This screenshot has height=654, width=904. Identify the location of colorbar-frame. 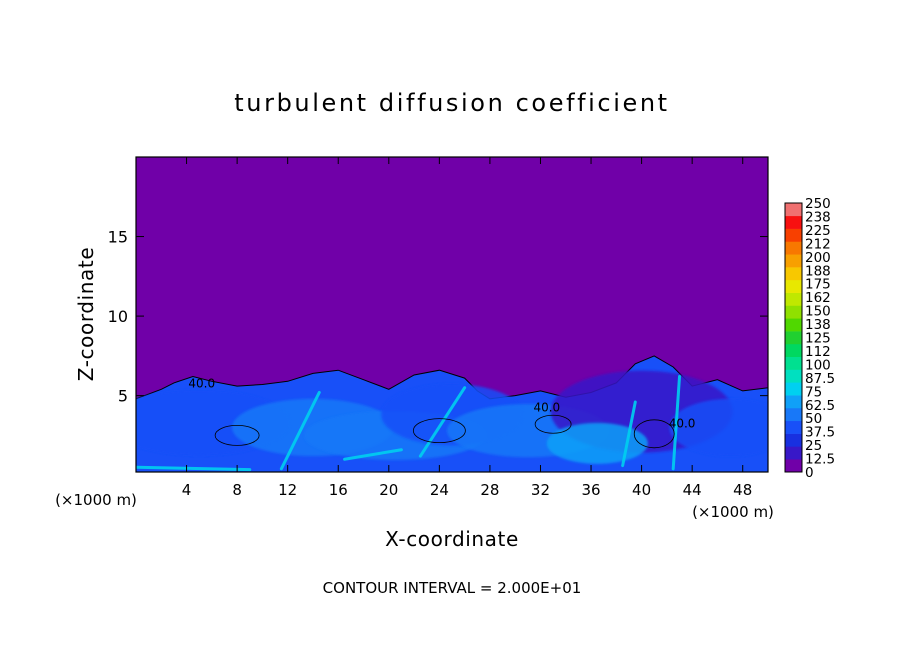
(793, 337).